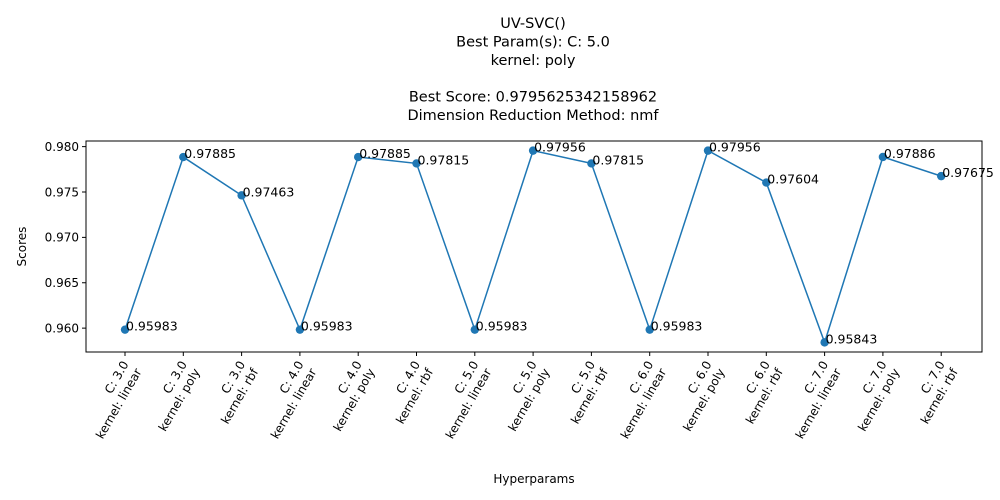 The image size is (1000, 500). What do you see at coordinates (968, 172) in the screenshot?
I see `data-label: 0.97675` at bounding box center [968, 172].